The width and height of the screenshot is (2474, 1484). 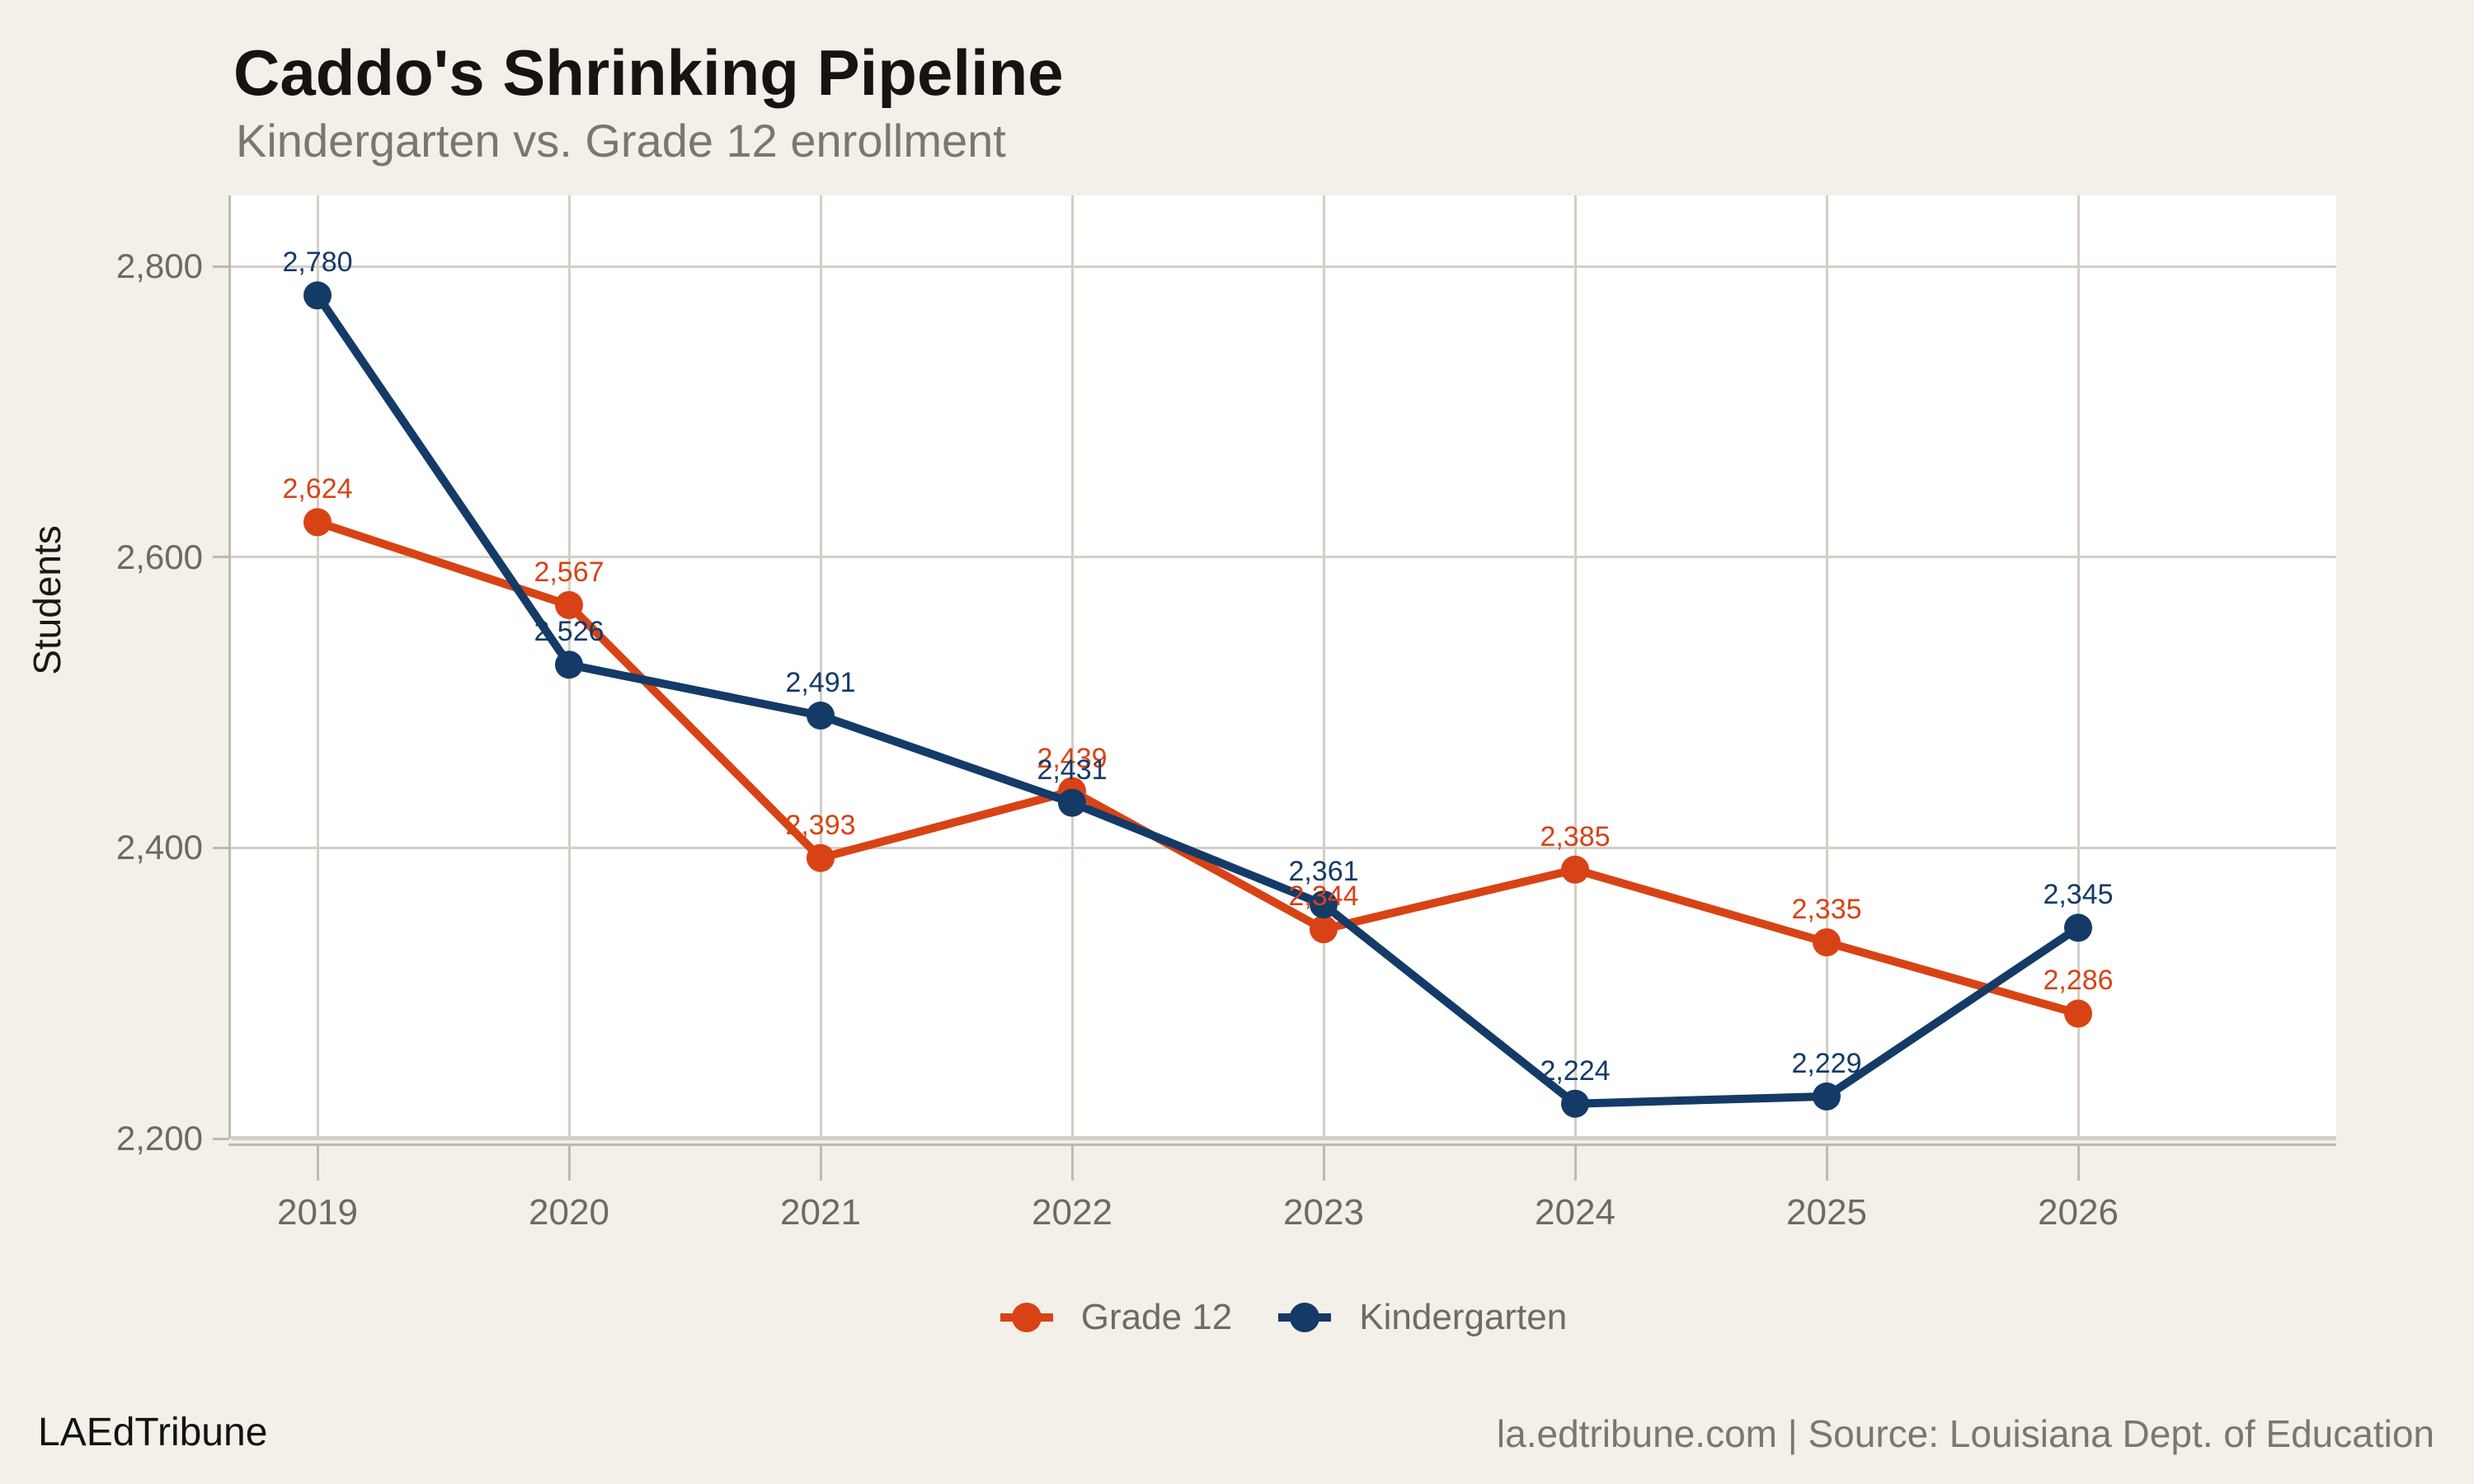 What do you see at coordinates (1156, 1317) in the screenshot?
I see `legend-label: Grade 12` at bounding box center [1156, 1317].